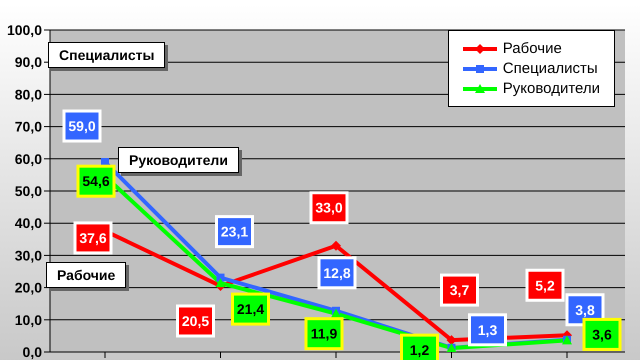 This screenshot has height=360, width=640. Describe the element at coordinates (24, 30) in the screenshot. I see `y-tick-label: 100,0` at that location.